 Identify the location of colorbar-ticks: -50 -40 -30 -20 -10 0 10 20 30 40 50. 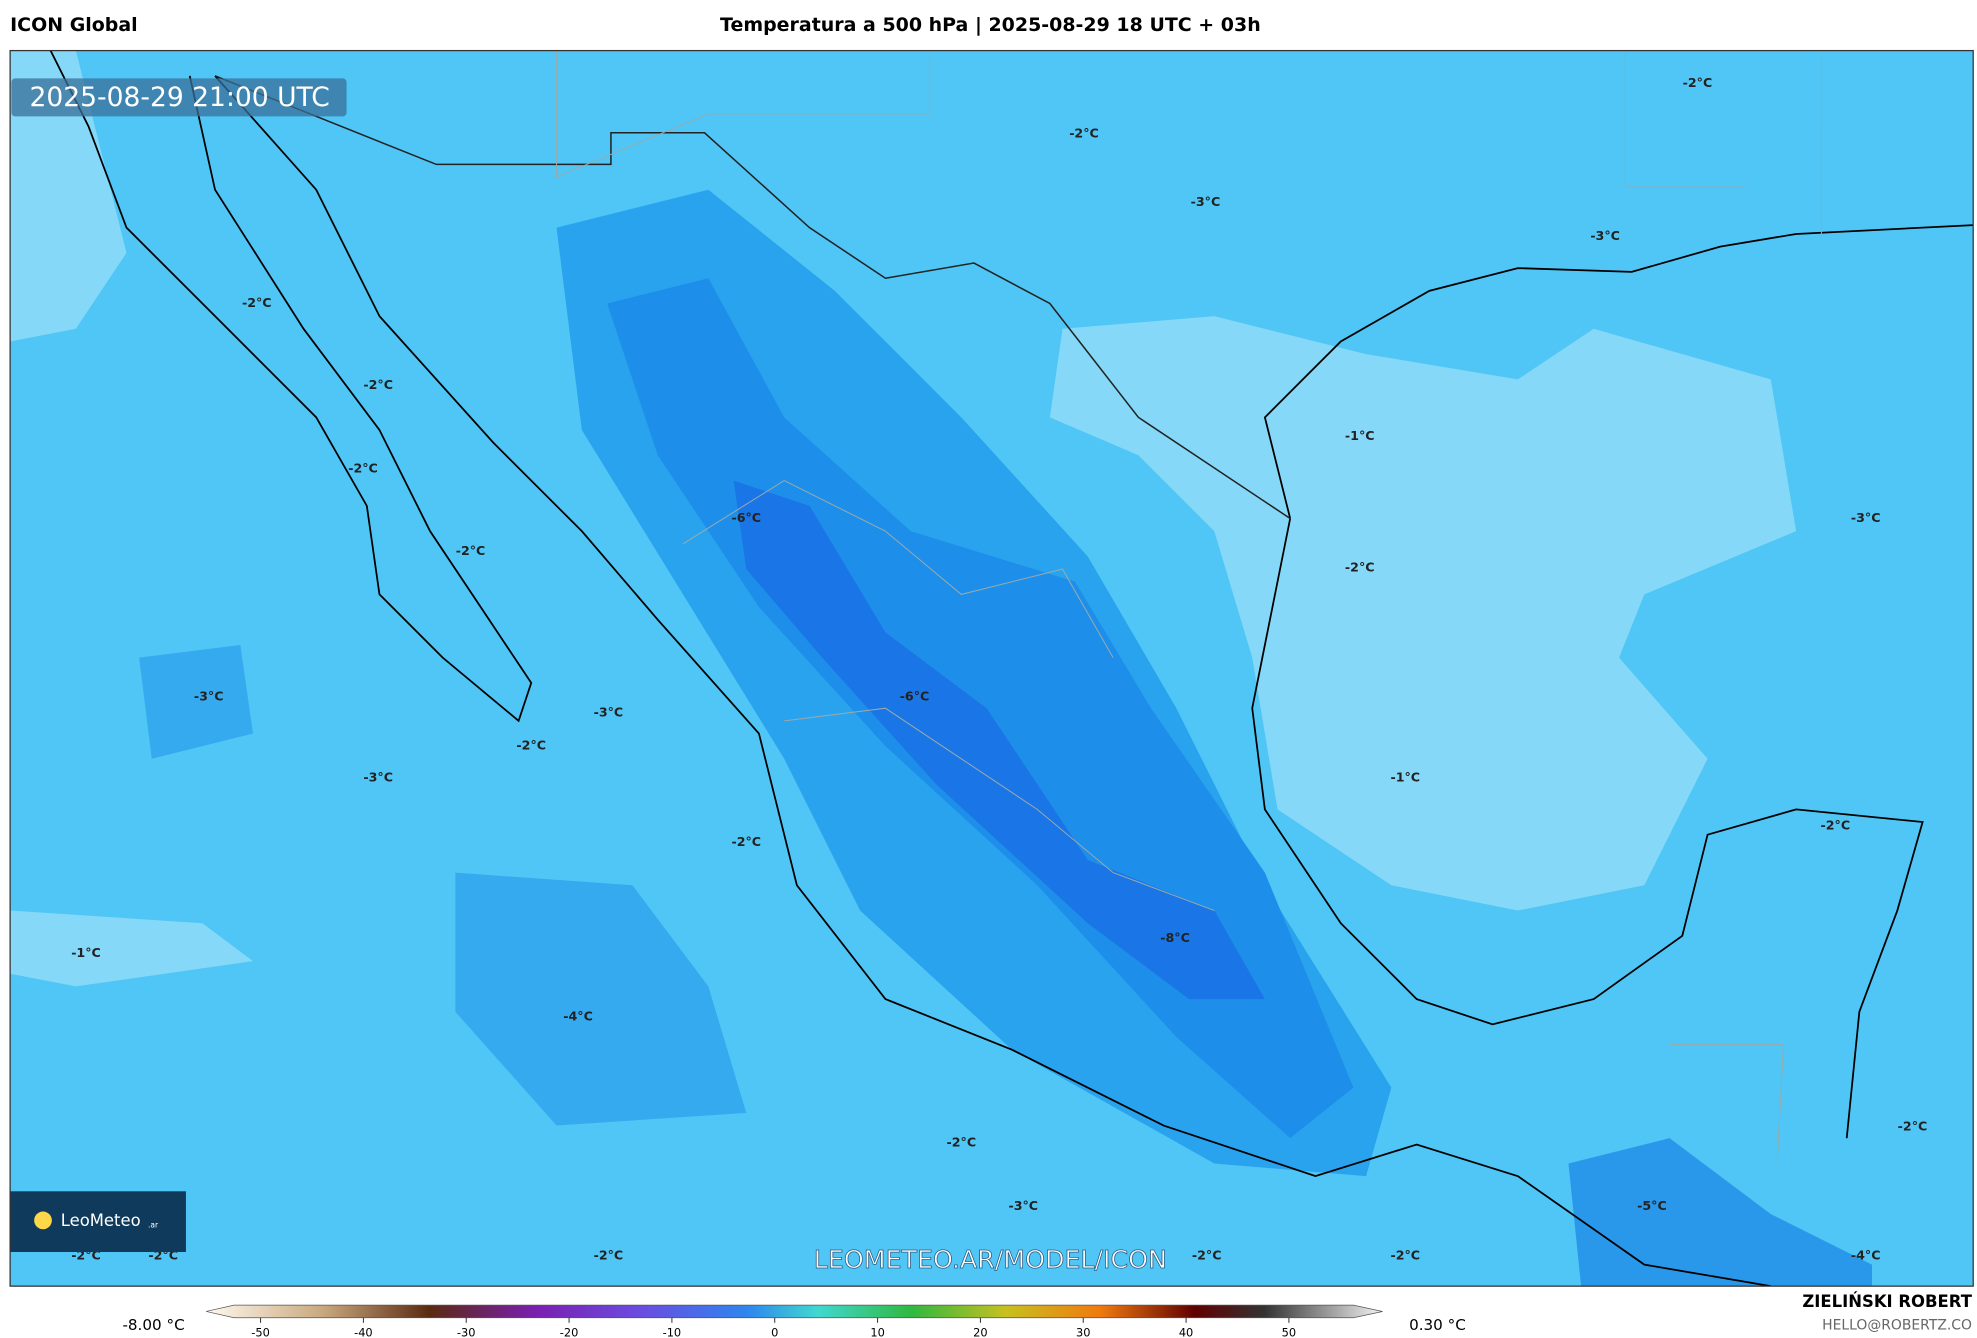
(773, 1327).